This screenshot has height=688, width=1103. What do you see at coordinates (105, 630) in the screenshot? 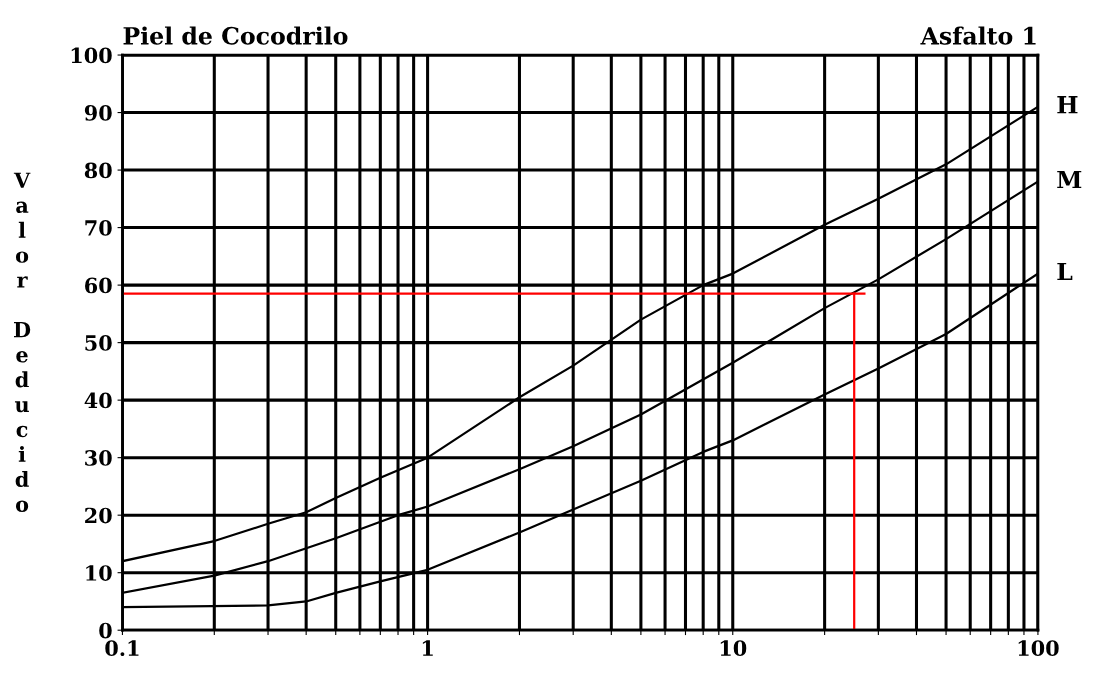
I see `y-tick-label: 0` at bounding box center [105, 630].